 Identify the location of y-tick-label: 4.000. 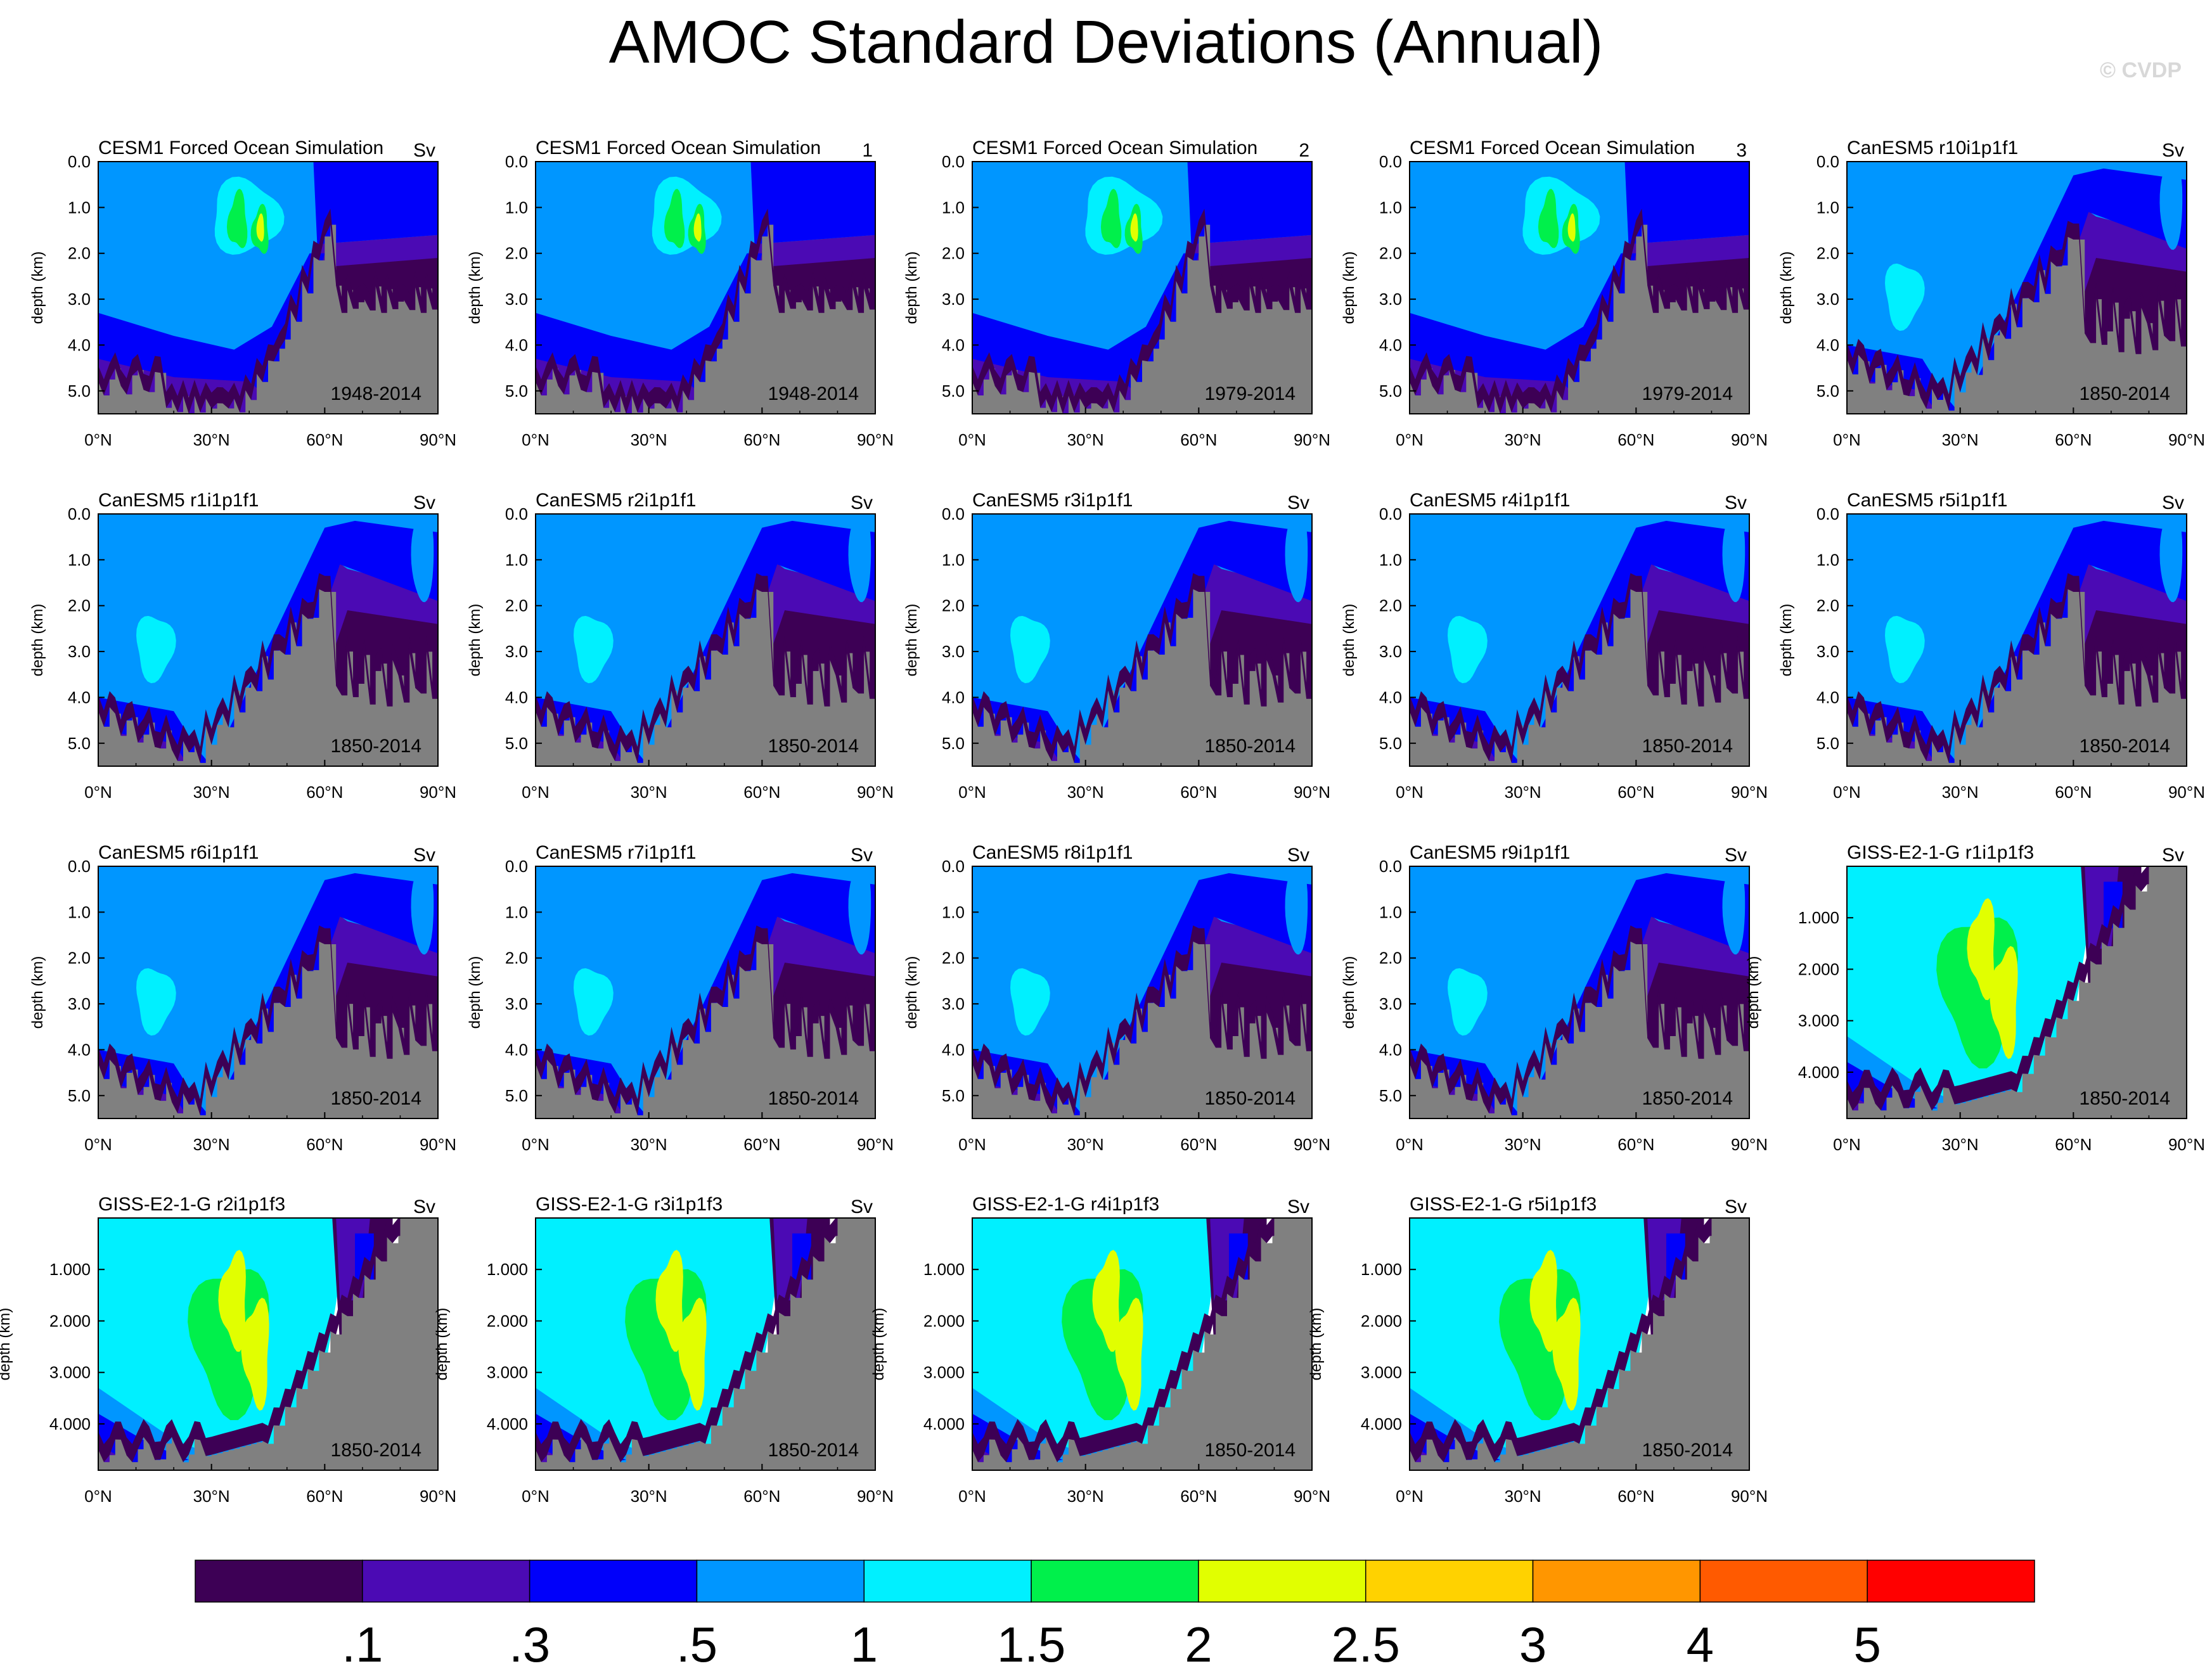
(507, 1423).